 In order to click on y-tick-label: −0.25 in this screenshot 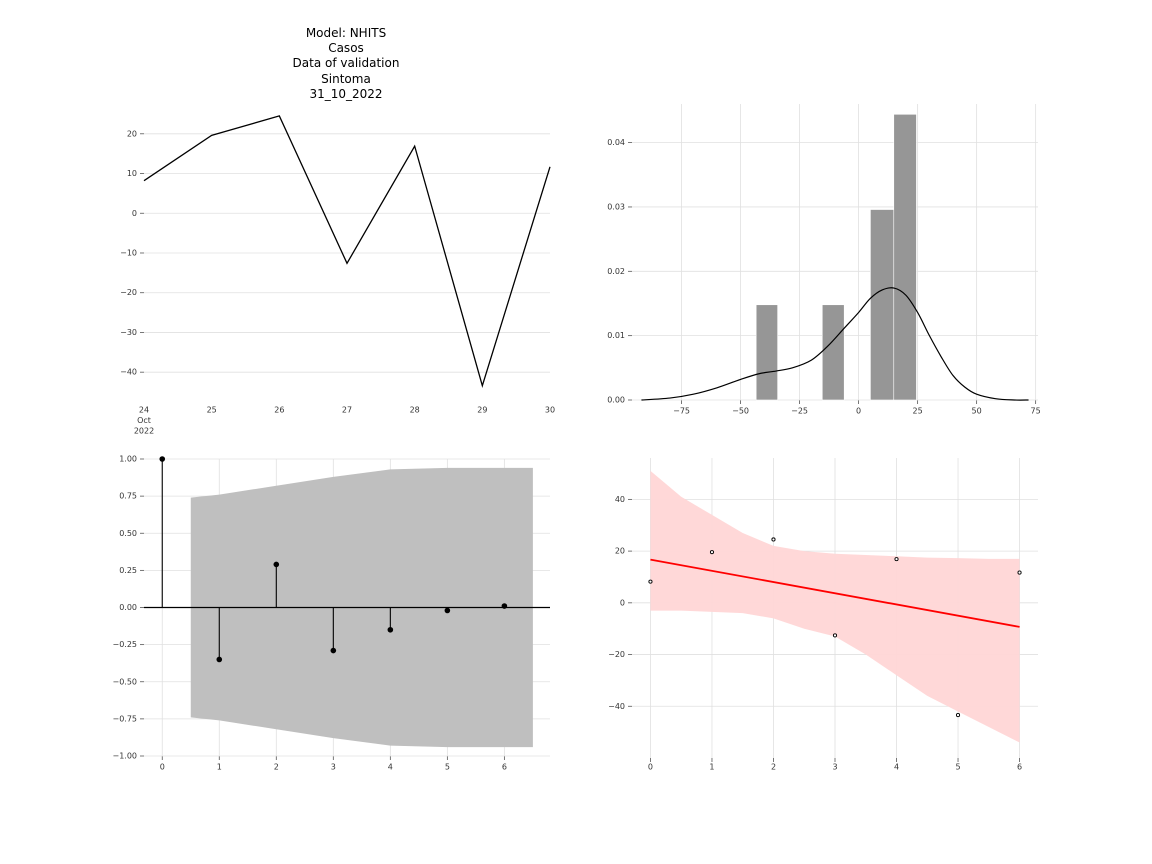, I will do `click(124, 644)`.